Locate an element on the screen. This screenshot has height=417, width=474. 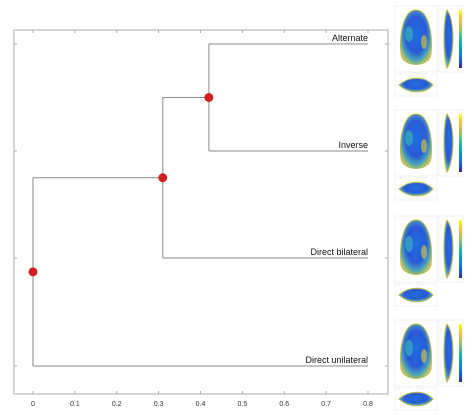
shape-colormap-panels is located at coordinates (429, 208).